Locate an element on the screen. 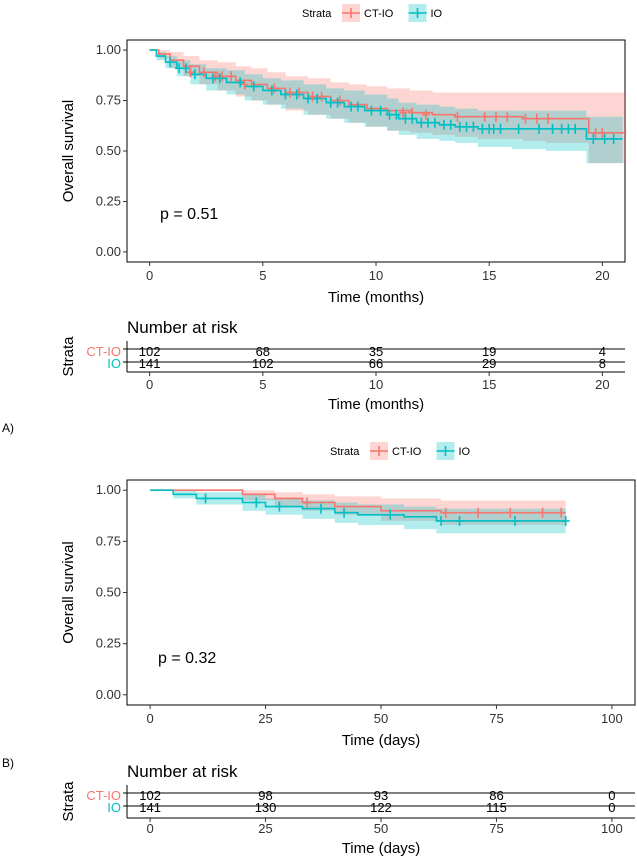  survival-line-io is located at coordinates (358, 505).